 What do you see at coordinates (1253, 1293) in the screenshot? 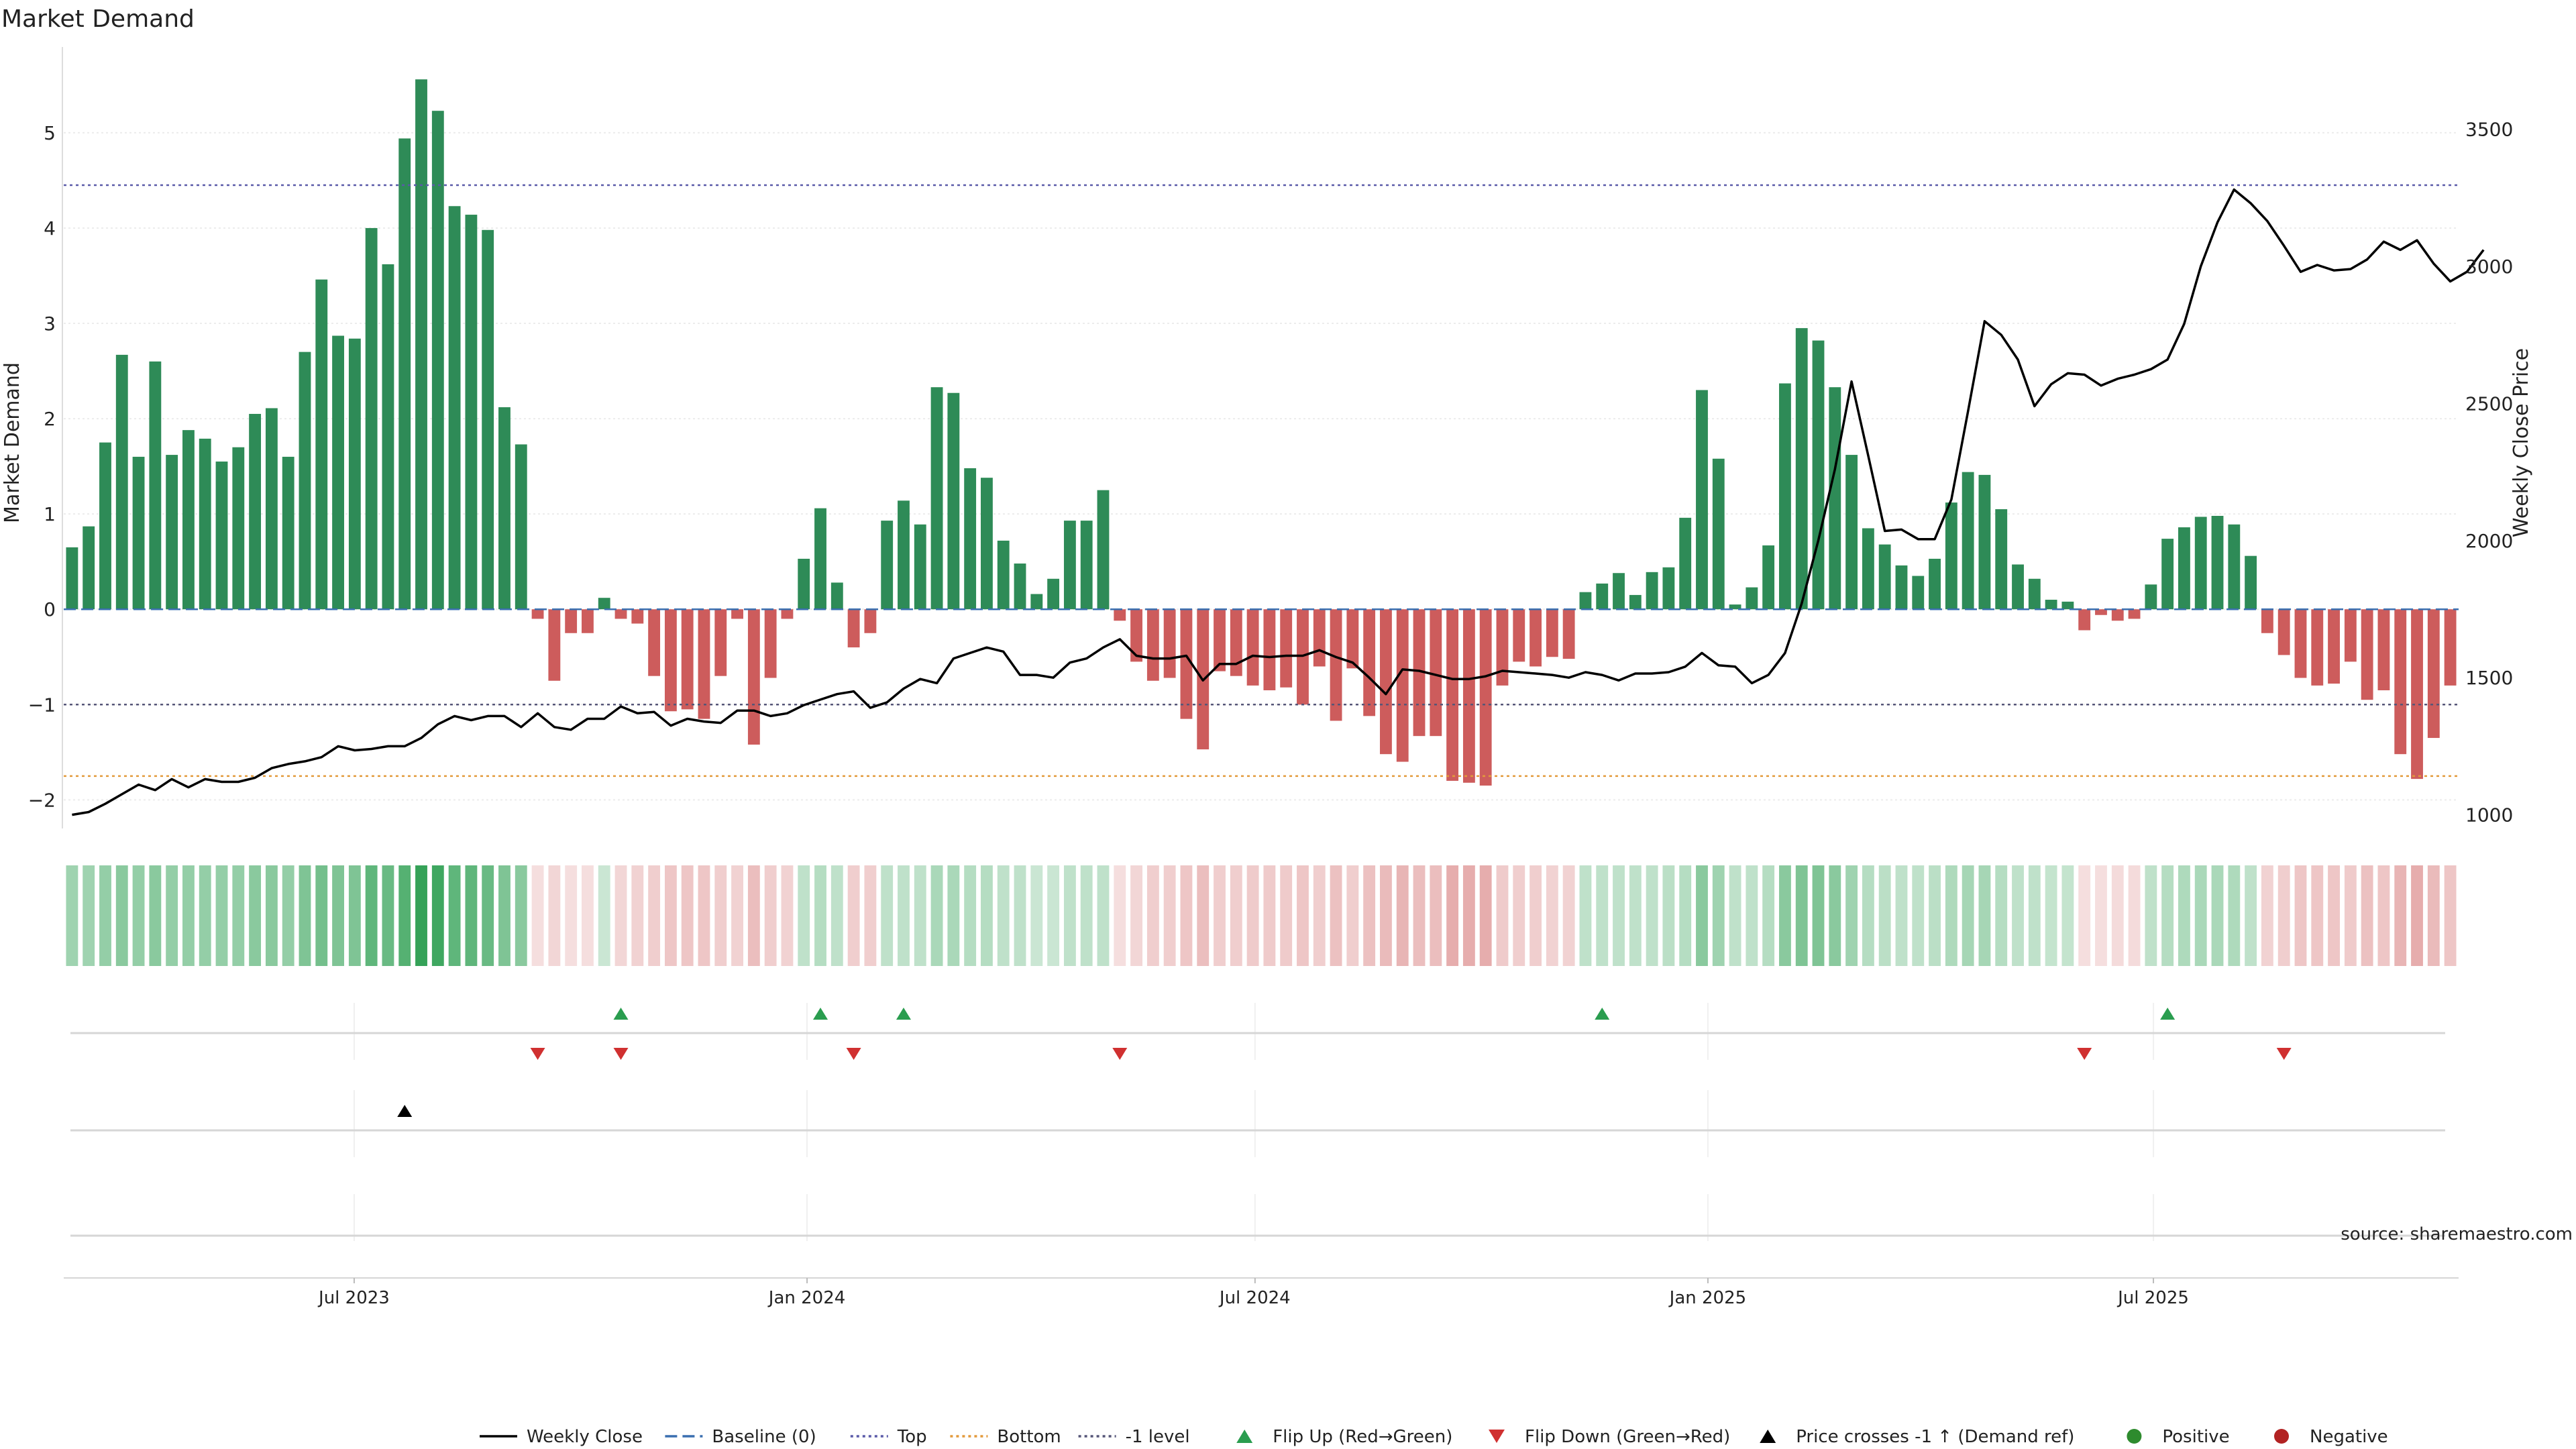
I see `x-axis: Jul 2023 Jan 2024 Jul 2024 Jan 2025 Jul 2025` at bounding box center [1253, 1293].